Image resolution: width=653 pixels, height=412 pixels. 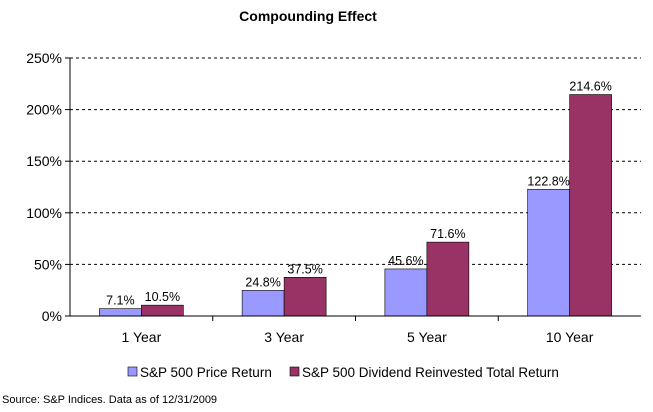 I want to click on data-label: 37.5%, so click(x=304, y=269).